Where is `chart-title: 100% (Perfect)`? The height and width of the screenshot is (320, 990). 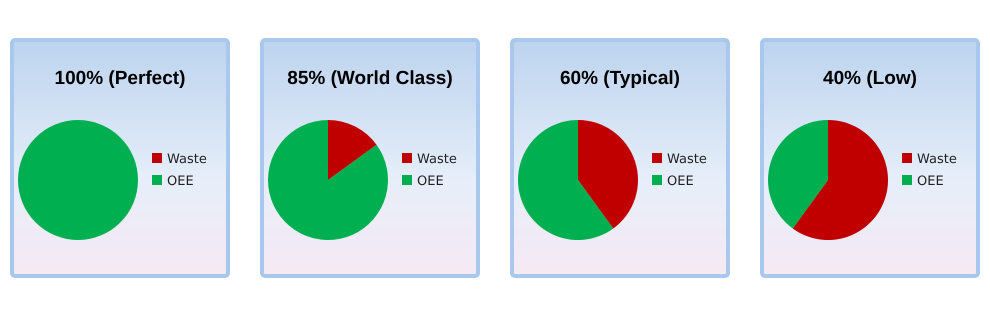
chart-title: 100% (Perfect) is located at coordinates (120, 78).